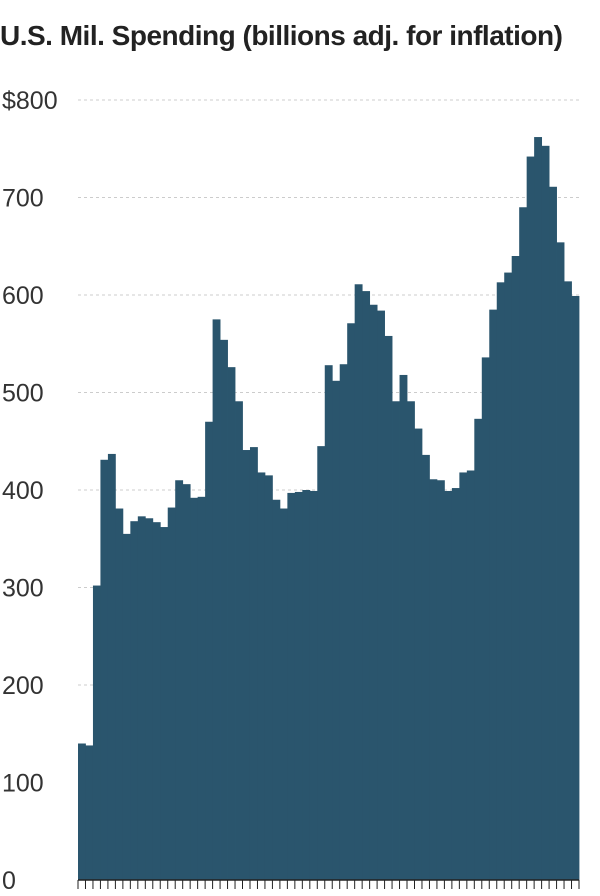 Image resolution: width=600 pixels, height=896 pixels. I want to click on y-tick-label: 200, so click(23, 686).